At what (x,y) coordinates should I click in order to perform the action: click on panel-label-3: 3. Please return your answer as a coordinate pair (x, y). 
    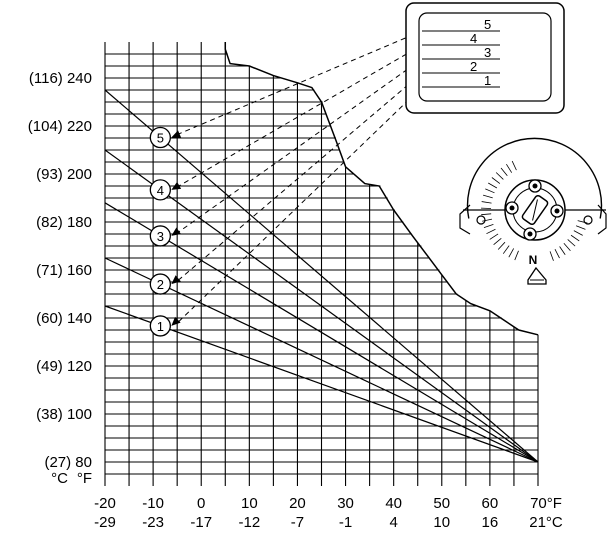
    Looking at the image, I should click on (487, 52).